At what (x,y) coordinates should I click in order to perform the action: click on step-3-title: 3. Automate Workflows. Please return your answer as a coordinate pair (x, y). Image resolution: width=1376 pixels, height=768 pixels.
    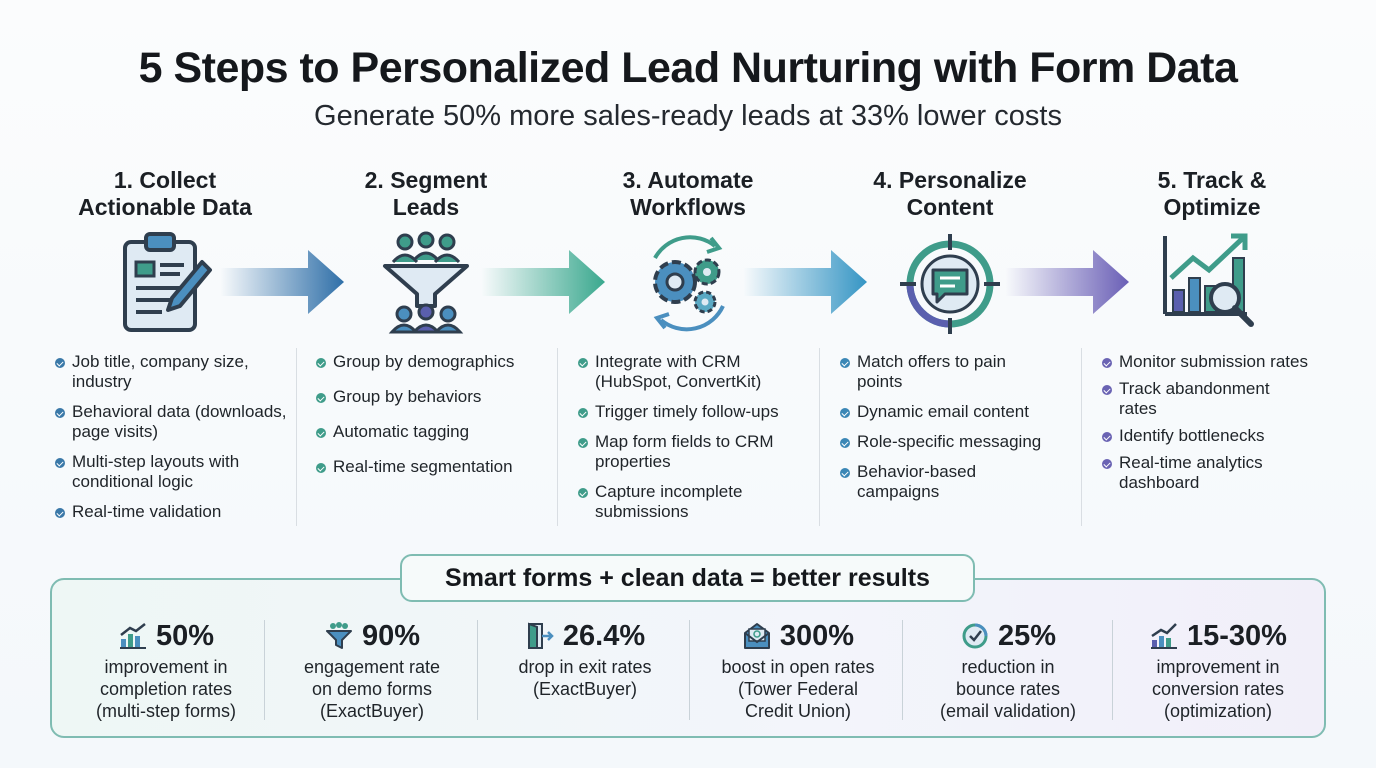
    Looking at the image, I should click on (688, 193).